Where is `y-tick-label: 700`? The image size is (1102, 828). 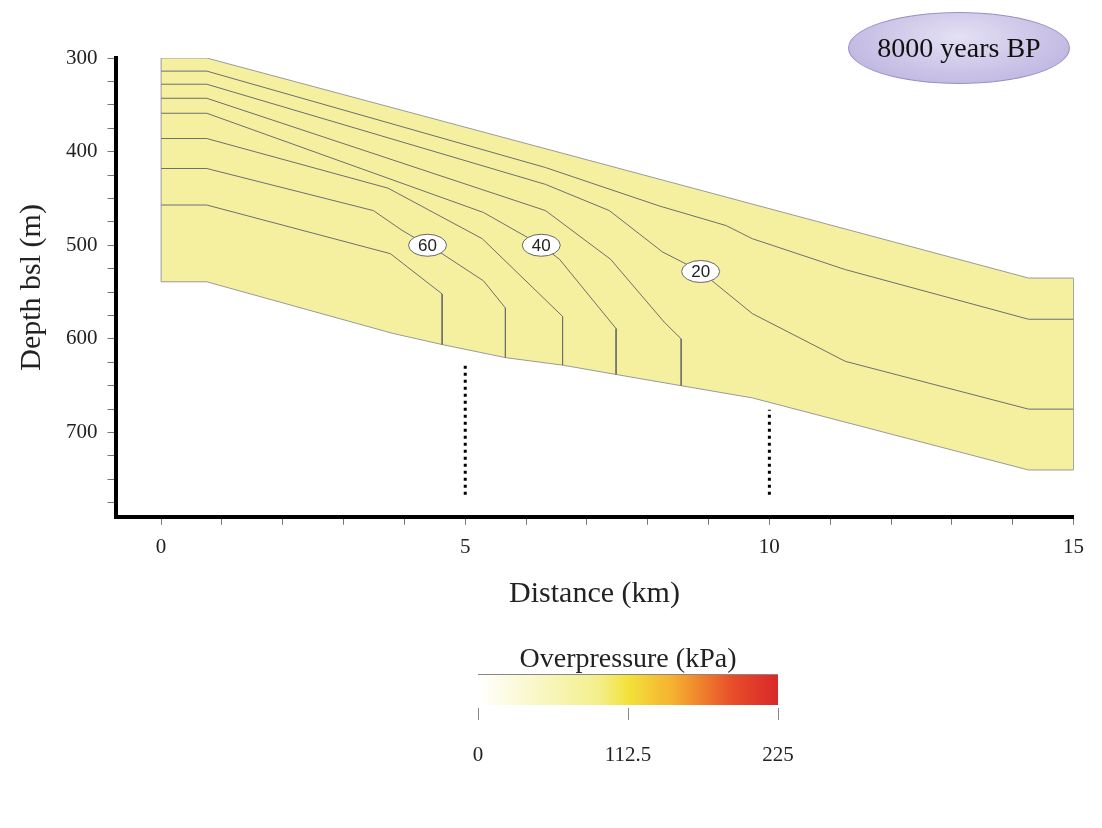 y-tick-label: 700 is located at coordinates (82, 431).